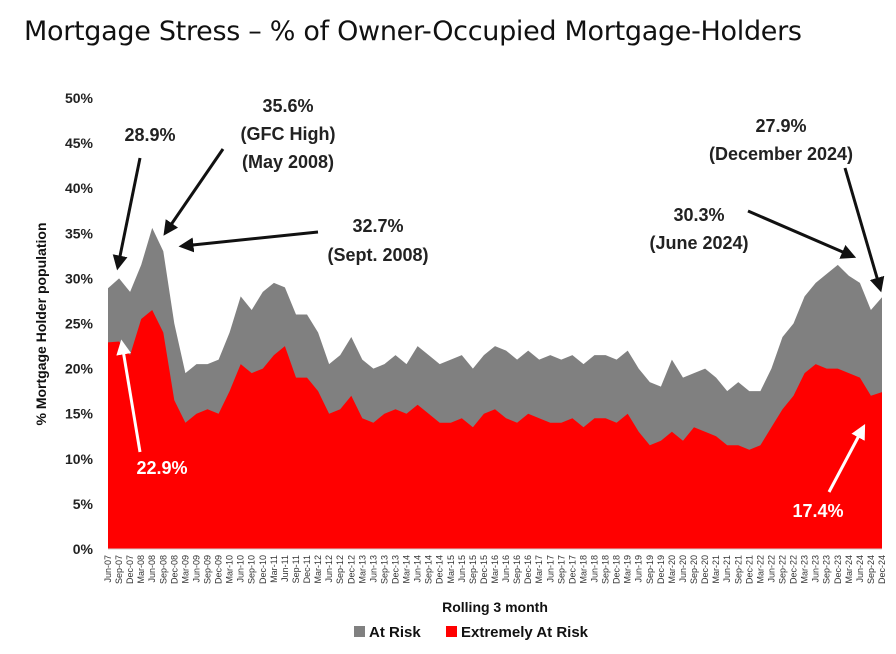  Describe the element at coordinates (429, 569) in the screenshot. I see `x-tick-label: Sep-14` at that location.